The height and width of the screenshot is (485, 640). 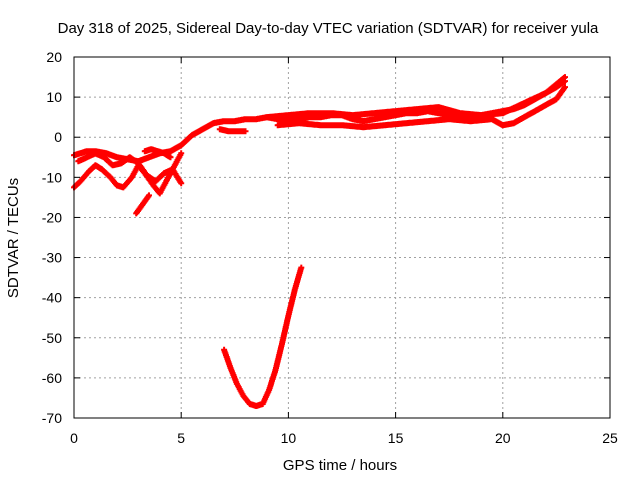 I want to click on y-tick-label: 10, so click(x=54, y=97).